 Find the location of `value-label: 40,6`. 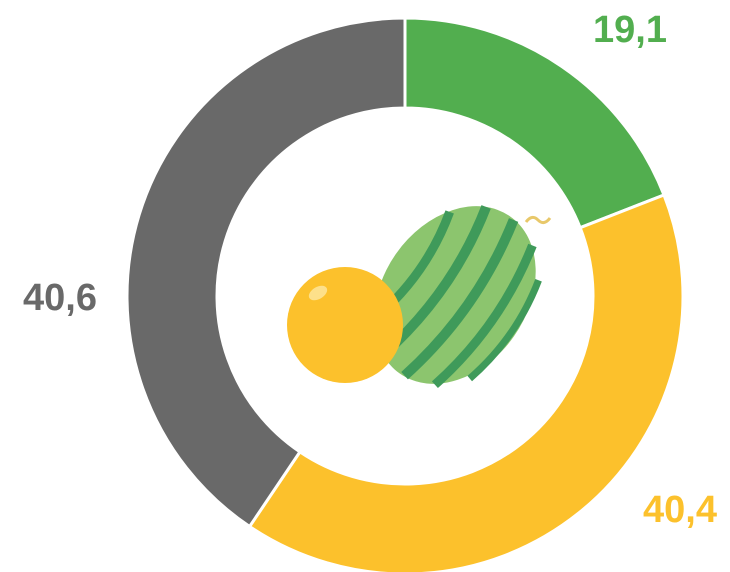

value-label: 40,6 is located at coordinates (60, 298).